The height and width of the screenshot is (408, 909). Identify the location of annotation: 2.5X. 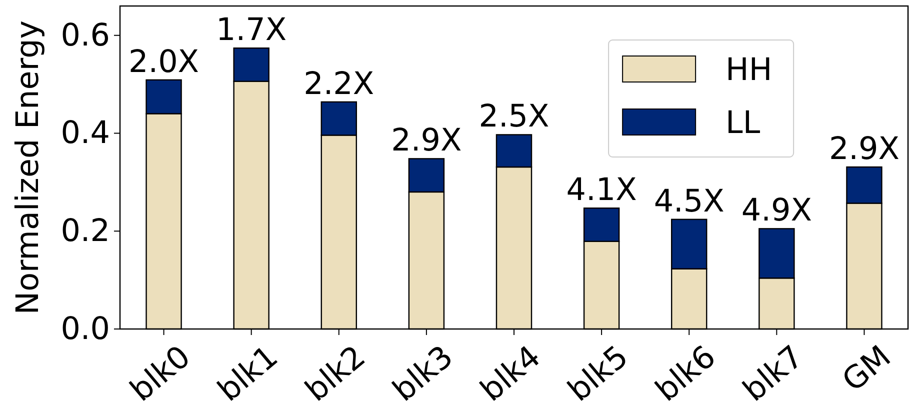
(514, 116).